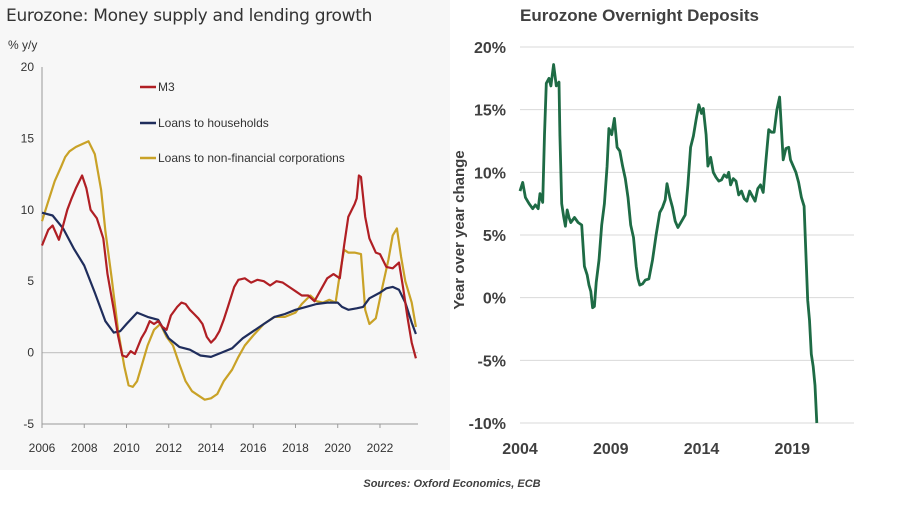 The width and height of the screenshot is (904, 505). Describe the element at coordinates (229, 284) in the screenshot. I see `series-line-loans-to-households` at that location.